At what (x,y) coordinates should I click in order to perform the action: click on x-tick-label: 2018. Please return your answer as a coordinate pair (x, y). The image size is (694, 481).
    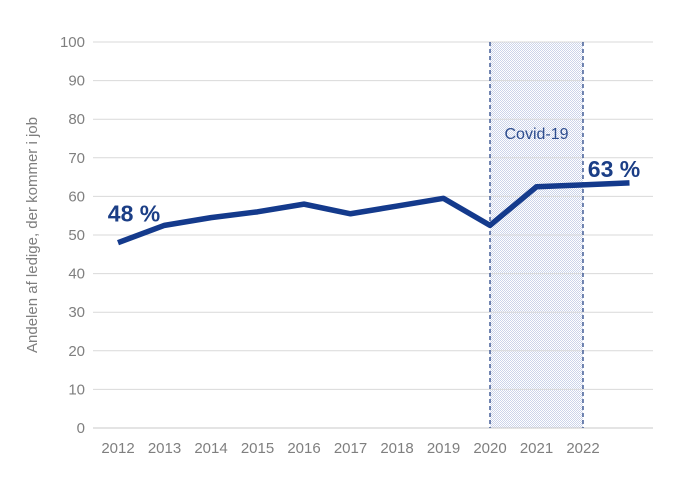
    Looking at the image, I should click on (396, 448).